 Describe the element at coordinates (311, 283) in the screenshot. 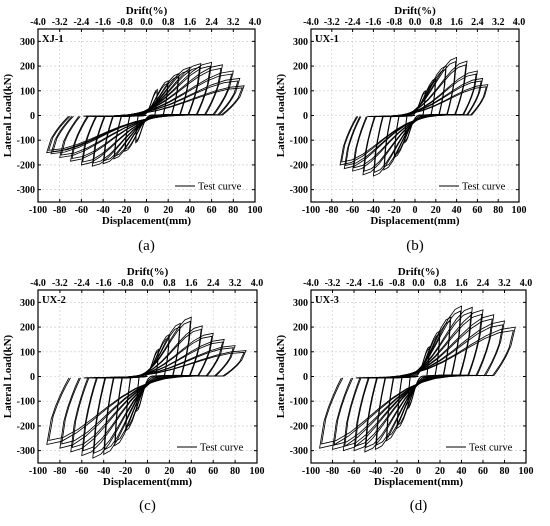

I see `x2-tick-label: -4.0` at that location.